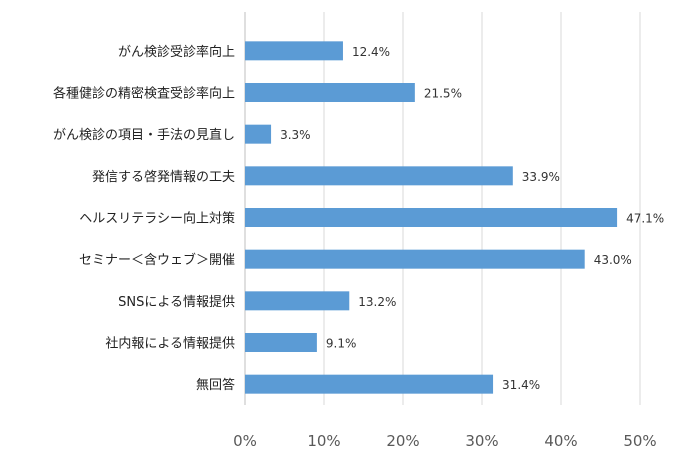 This screenshot has width=690, height=460. Describe the element at coordinates (176, 52) in the screenshot. I see `category-label: がん検診受診率向上` at that location.